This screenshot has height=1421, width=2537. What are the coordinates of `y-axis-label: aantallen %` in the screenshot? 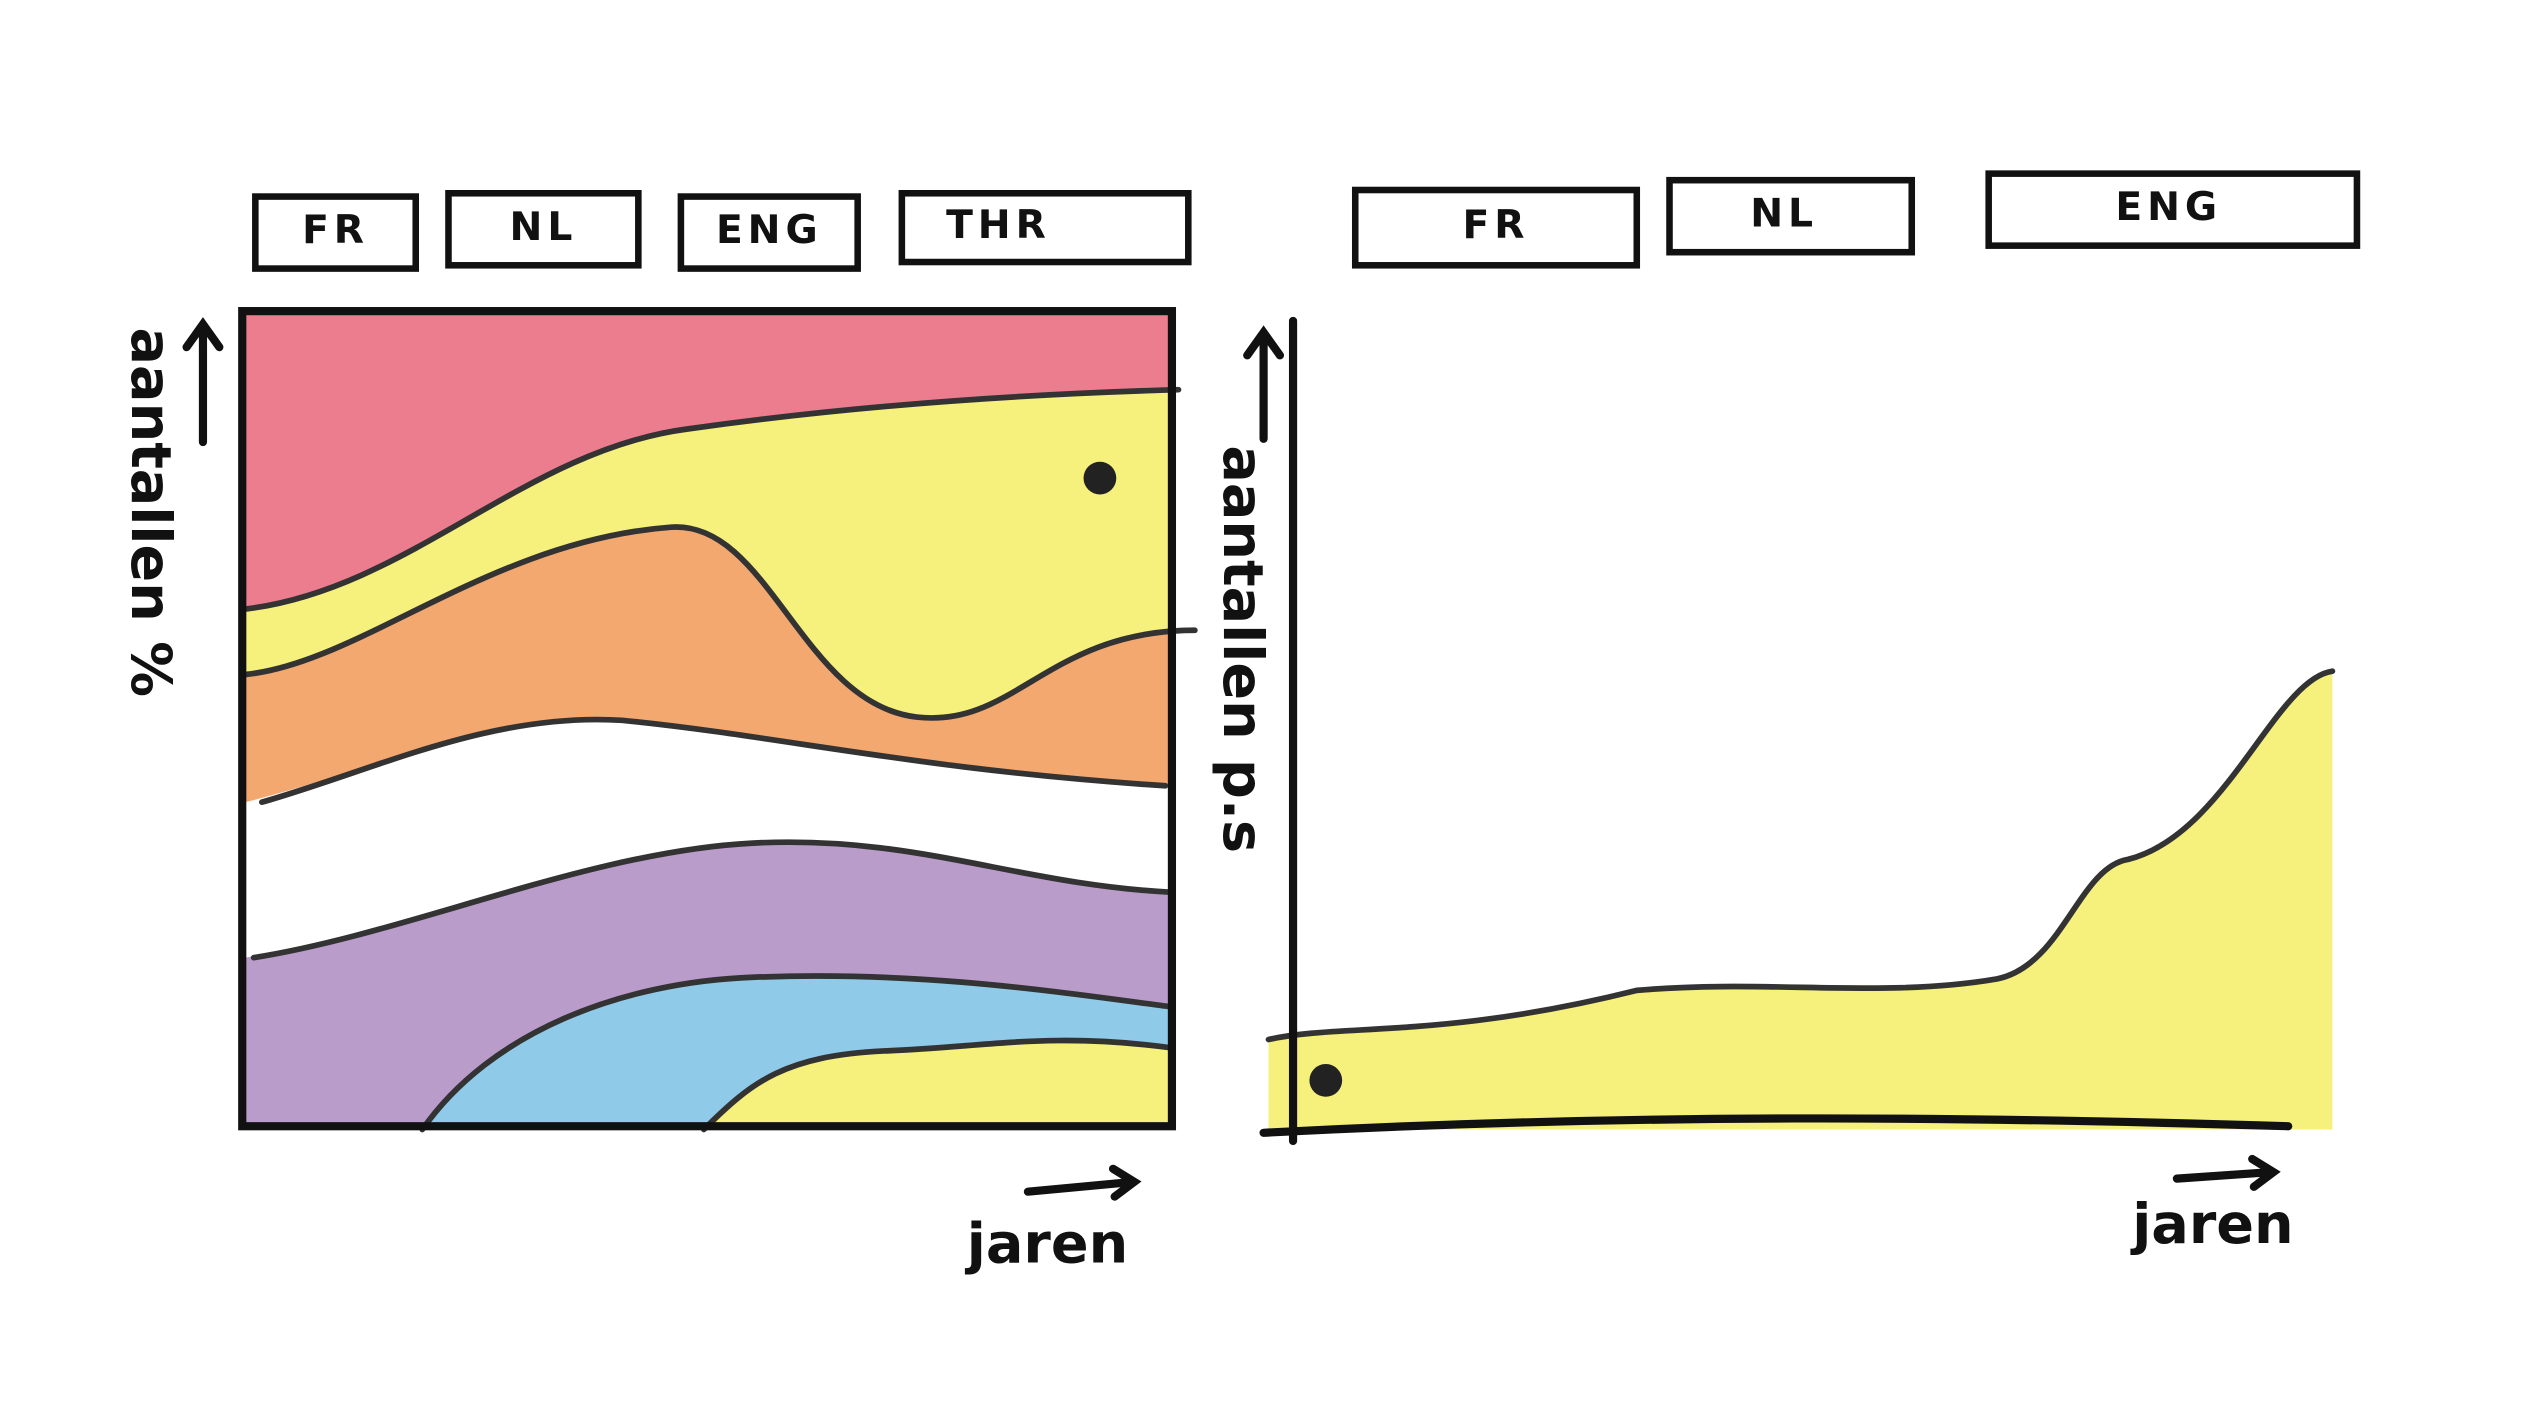 It's located at (150, 511).